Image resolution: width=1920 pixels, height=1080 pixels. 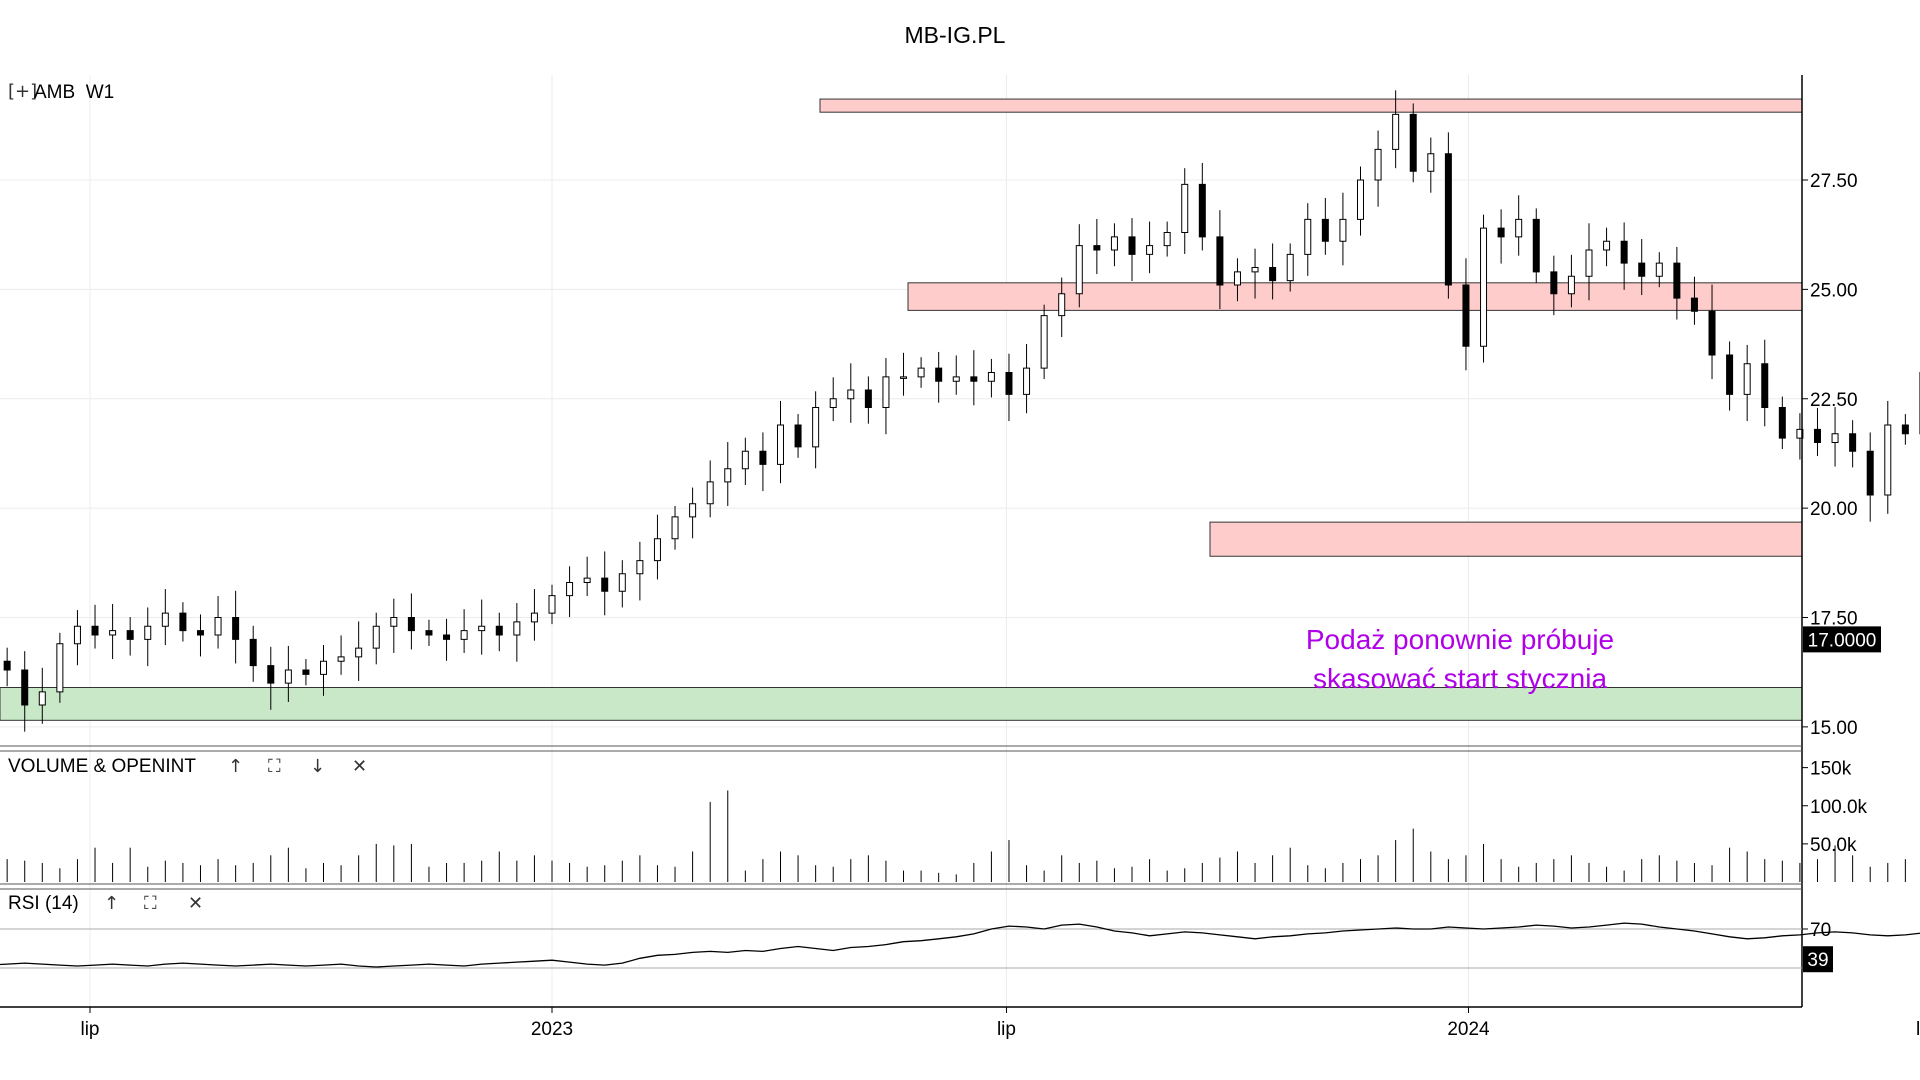 I want to click on price-axis-label: 15.00, so click(x=1834, y=728).